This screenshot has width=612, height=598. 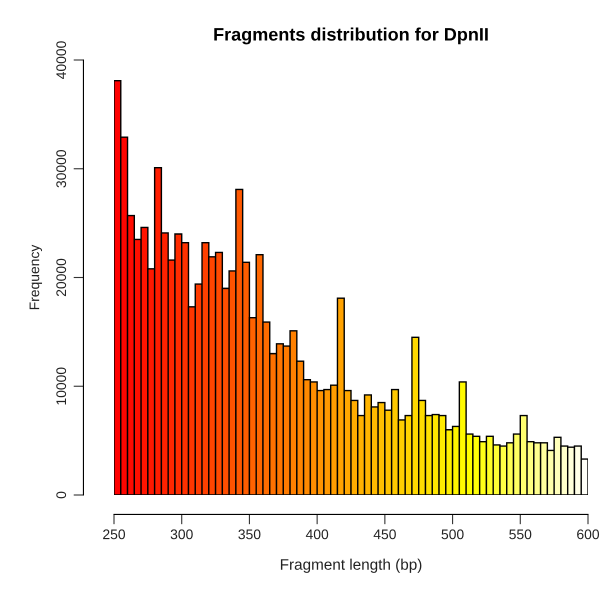 What do you see at coordinates (181, 534) in the screenshot?
I see `x-tick-label: 300` at bounding box center [181, 534].